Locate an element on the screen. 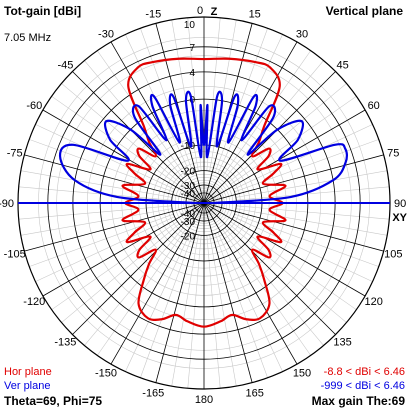  radial-tick-label: 4 is located at coordinates (192, 73).